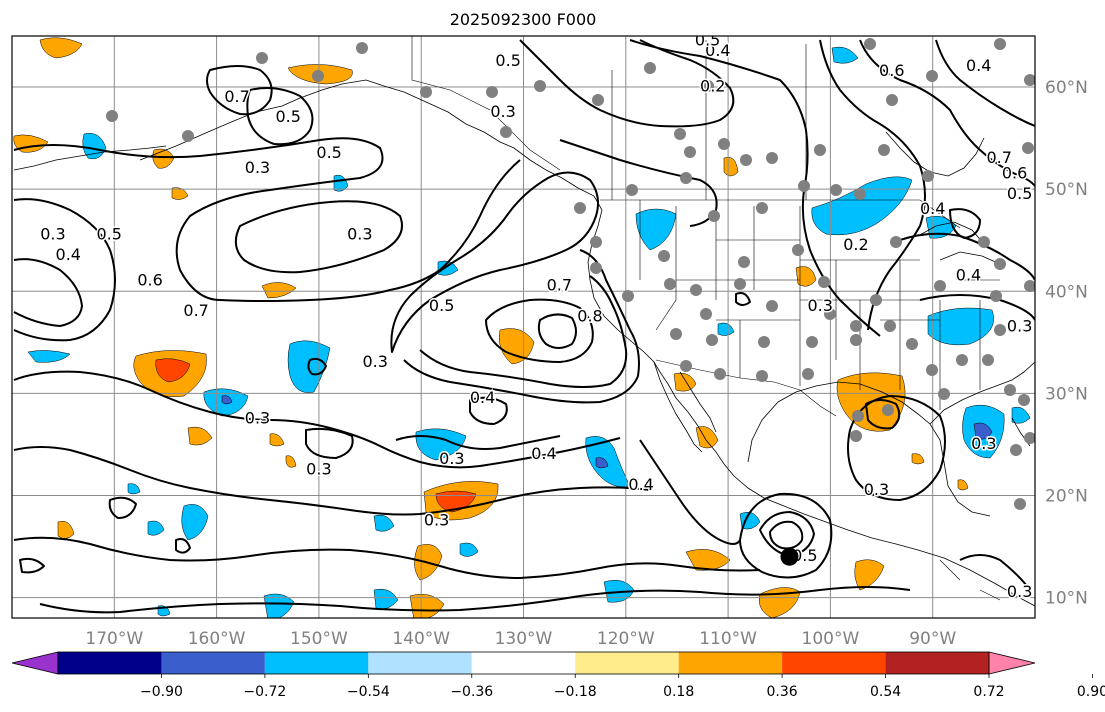 Image resolution: width=1105 pixels, height=712 pixels. Describe the element at coordinates (885, 692) in the screenshot. I see `colorbar-tick-label: 0.54` at that location.